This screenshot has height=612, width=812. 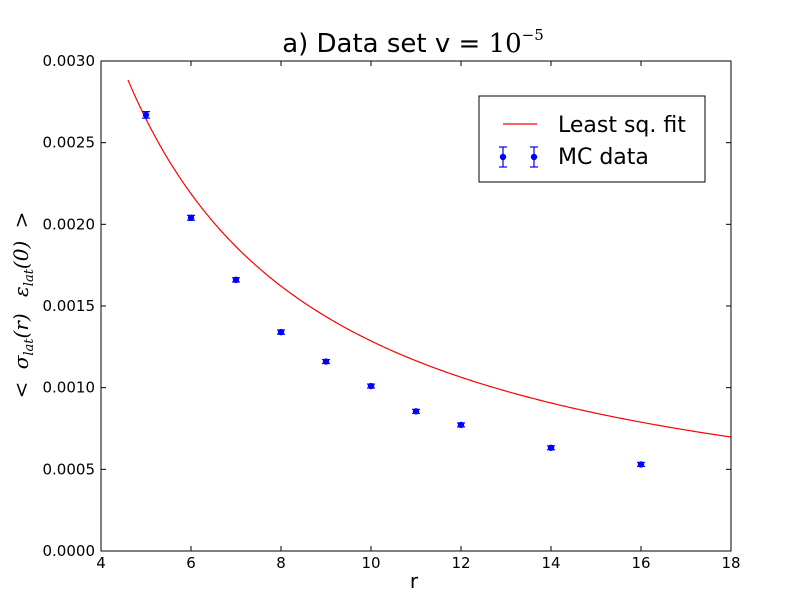 I want to click on x-tick-label: 14, so click(x=550, y=563).